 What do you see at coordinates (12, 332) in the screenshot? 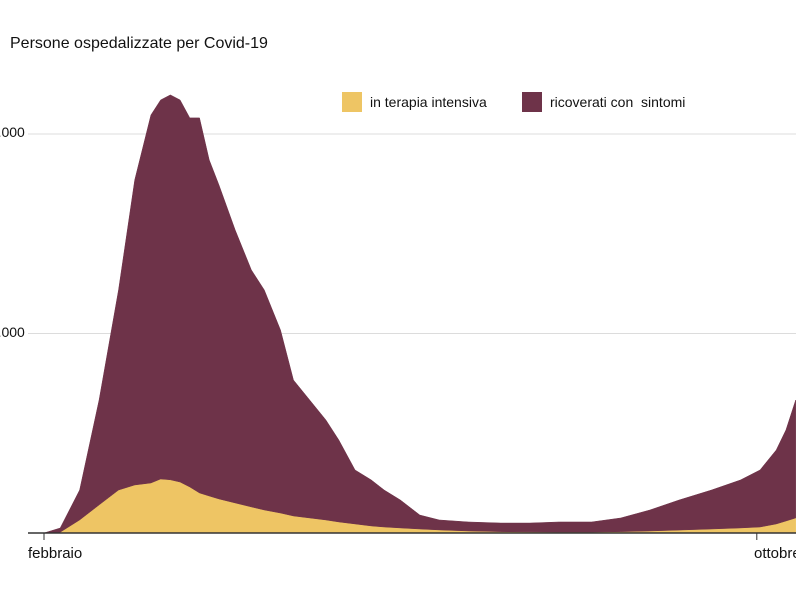
I see `y-tick-label: 15.000` at bounding box center [12, 332].